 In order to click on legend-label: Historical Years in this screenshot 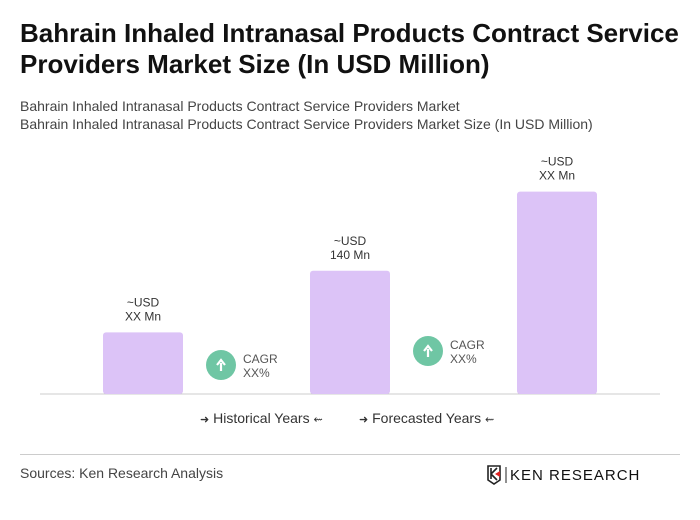, I will do `click(261, 418)`.